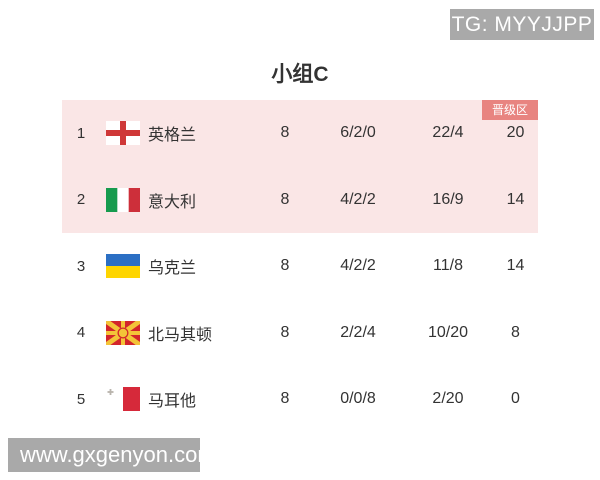 The height and width of the screenshot is (480, 600). Describe the element at coordinates (123, 199) in the screenshot. I see `italy-flag-icon` at that location.